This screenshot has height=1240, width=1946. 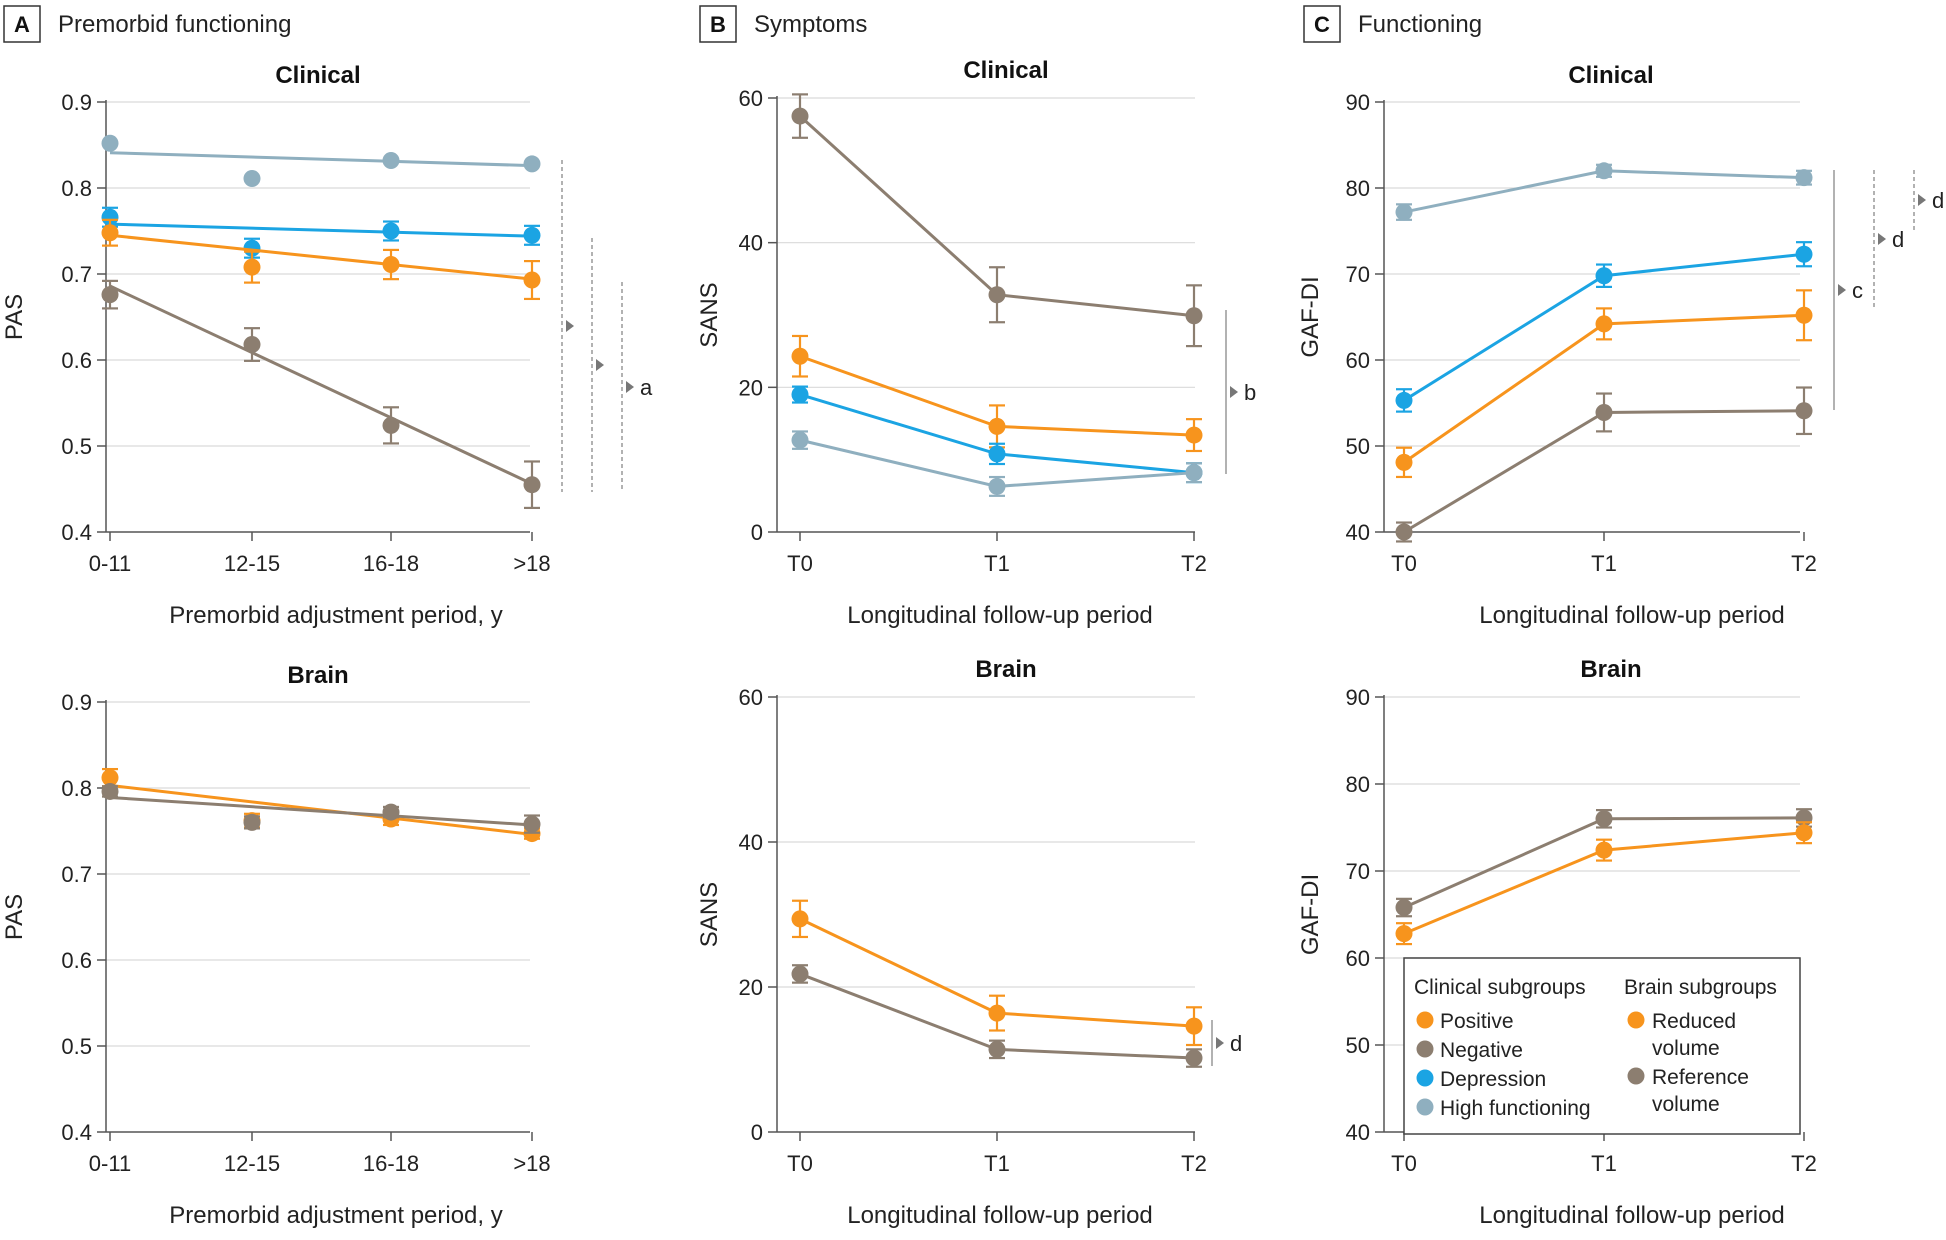 What do you see at coordinates (1322, 24) in the screenshot?
I see `panel-letter-box` at bounding box center [1322, 24].